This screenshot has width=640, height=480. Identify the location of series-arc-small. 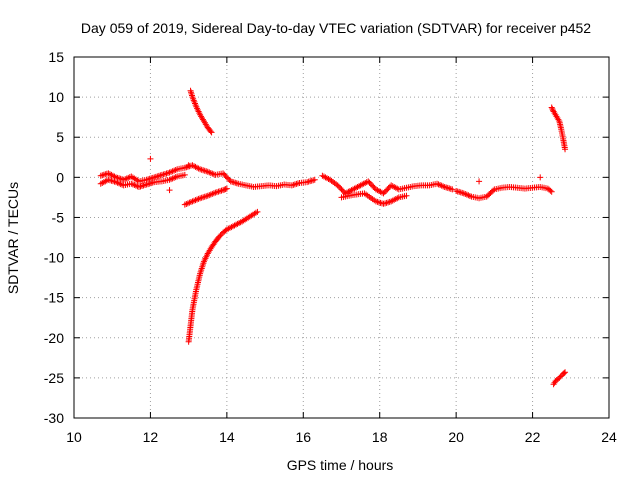
(205, 196).